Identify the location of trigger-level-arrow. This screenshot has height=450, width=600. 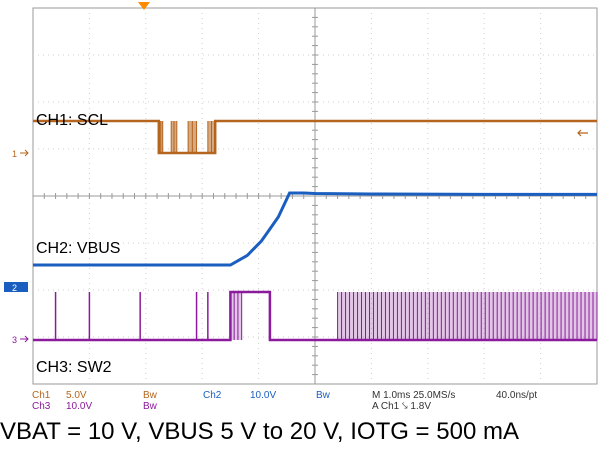
(582, 133).